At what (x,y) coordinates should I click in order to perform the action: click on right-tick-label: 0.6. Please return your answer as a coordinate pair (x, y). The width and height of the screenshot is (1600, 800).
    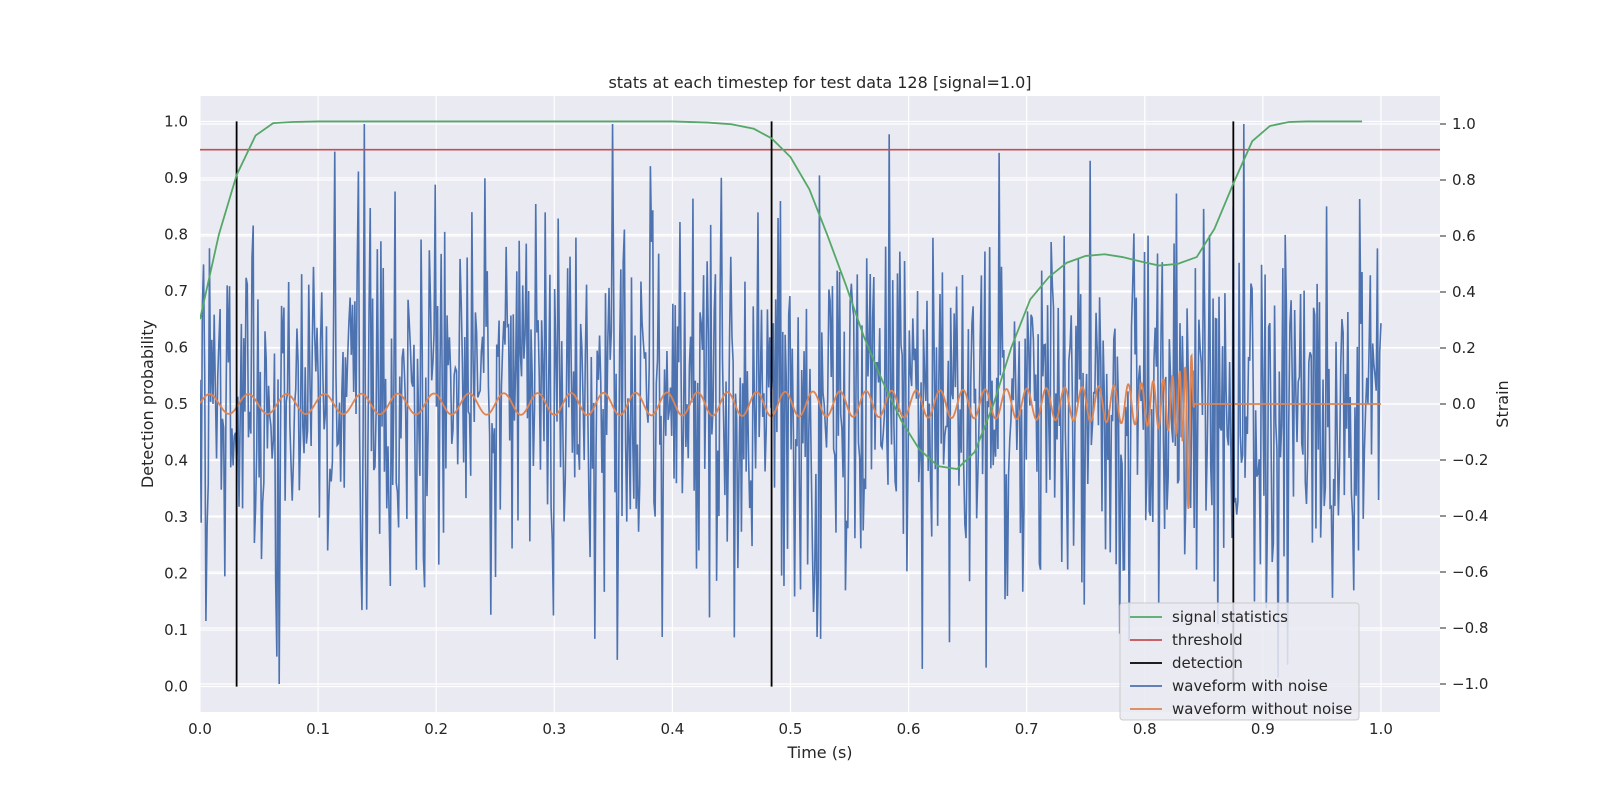
    Looking at the image, I should click on (1464, 236).